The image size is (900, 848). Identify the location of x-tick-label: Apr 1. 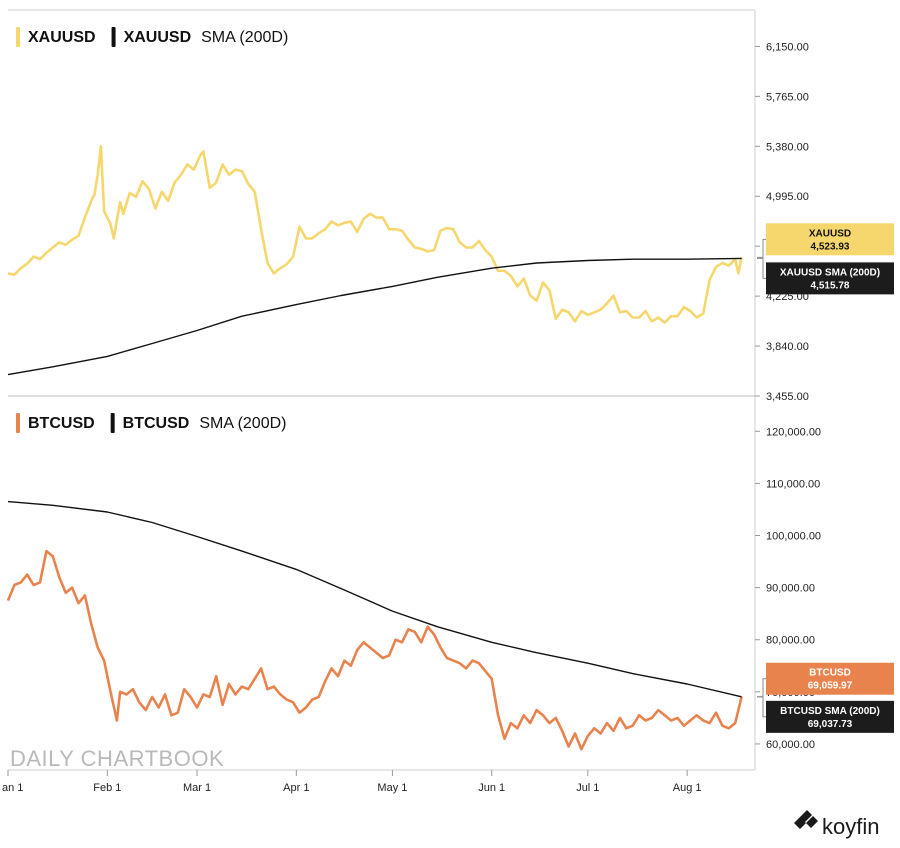
(296, 788).